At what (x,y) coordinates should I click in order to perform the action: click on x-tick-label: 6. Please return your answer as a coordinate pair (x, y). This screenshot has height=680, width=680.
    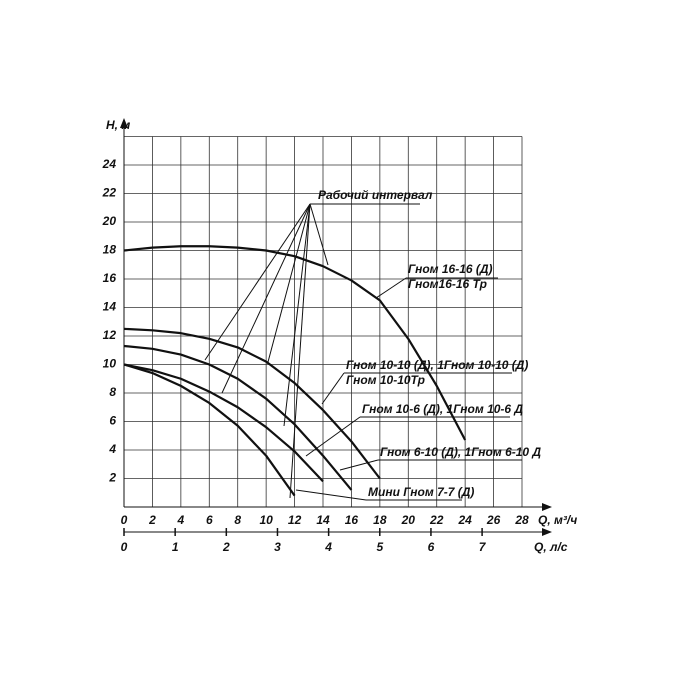
    Looking at the image, I should click on (209, 520).